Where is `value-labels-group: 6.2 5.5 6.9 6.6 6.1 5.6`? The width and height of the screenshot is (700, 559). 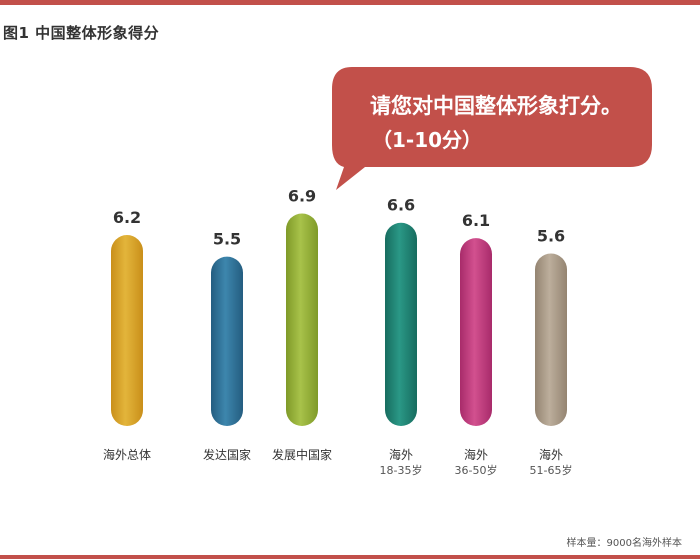 value-labels-group: 6.2 5.5 6.9 6.6 6.1 5.6 is located at coordinates (339, 217).